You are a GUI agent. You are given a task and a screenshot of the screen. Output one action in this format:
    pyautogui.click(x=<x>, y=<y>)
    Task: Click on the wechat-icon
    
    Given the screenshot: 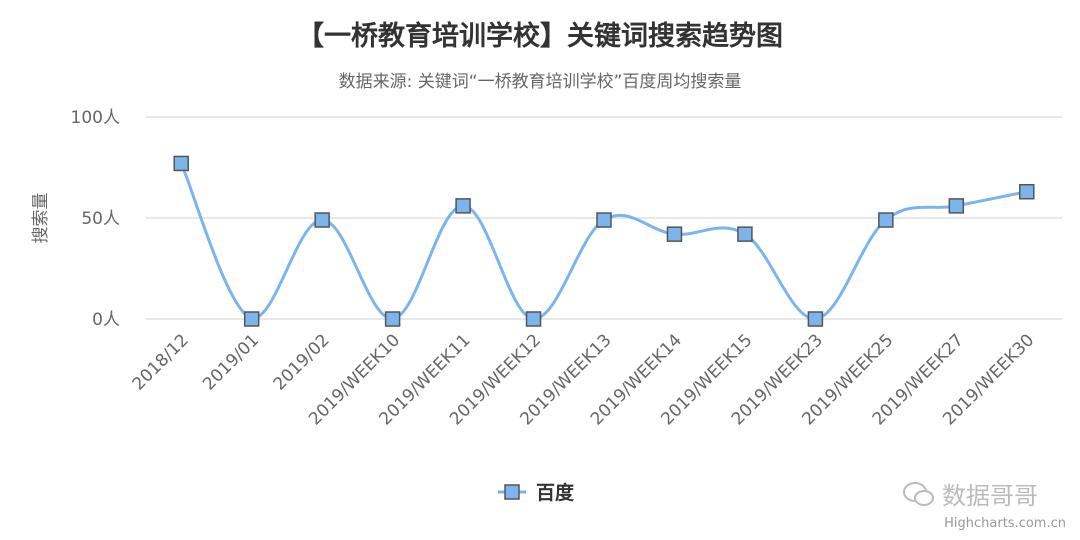 What is the action you would take?
    pyautogui.click(x=918, y=493)
    